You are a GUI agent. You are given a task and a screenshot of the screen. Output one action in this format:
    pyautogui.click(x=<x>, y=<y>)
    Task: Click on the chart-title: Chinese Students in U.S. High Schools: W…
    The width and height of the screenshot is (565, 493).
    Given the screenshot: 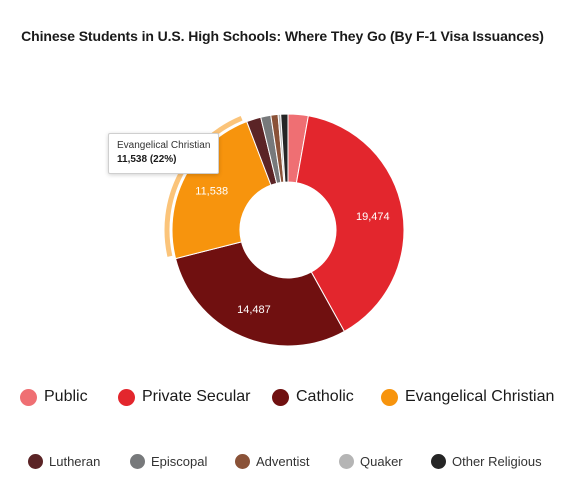 What is the action you would take?
    pyautogui.click(x=282, y=36)
    